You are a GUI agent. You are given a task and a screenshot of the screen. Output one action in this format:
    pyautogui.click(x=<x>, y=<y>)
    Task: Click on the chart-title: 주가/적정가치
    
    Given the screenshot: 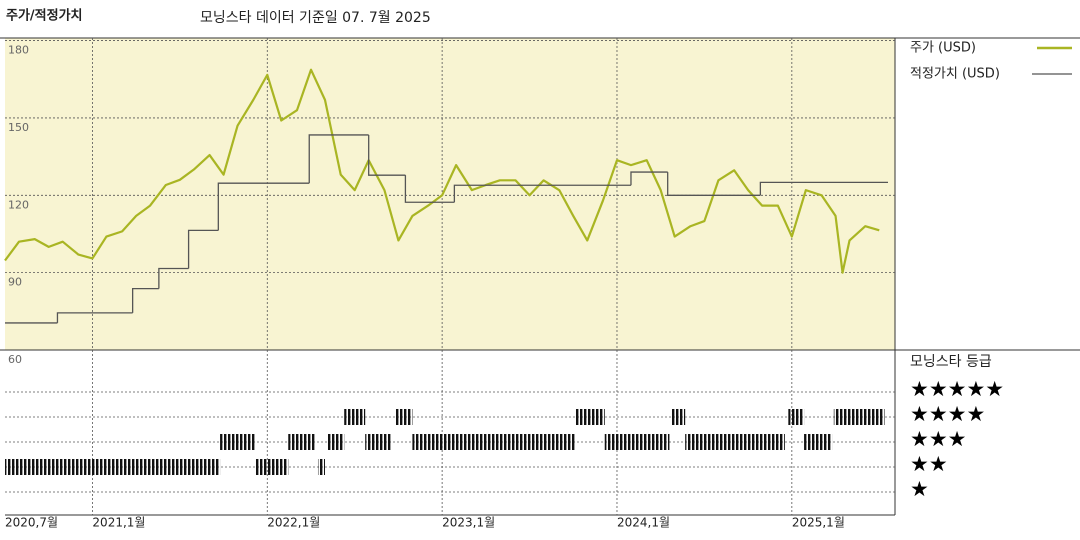 What is the action you would take?
    pyautogui.click(x=44, y=16)
    